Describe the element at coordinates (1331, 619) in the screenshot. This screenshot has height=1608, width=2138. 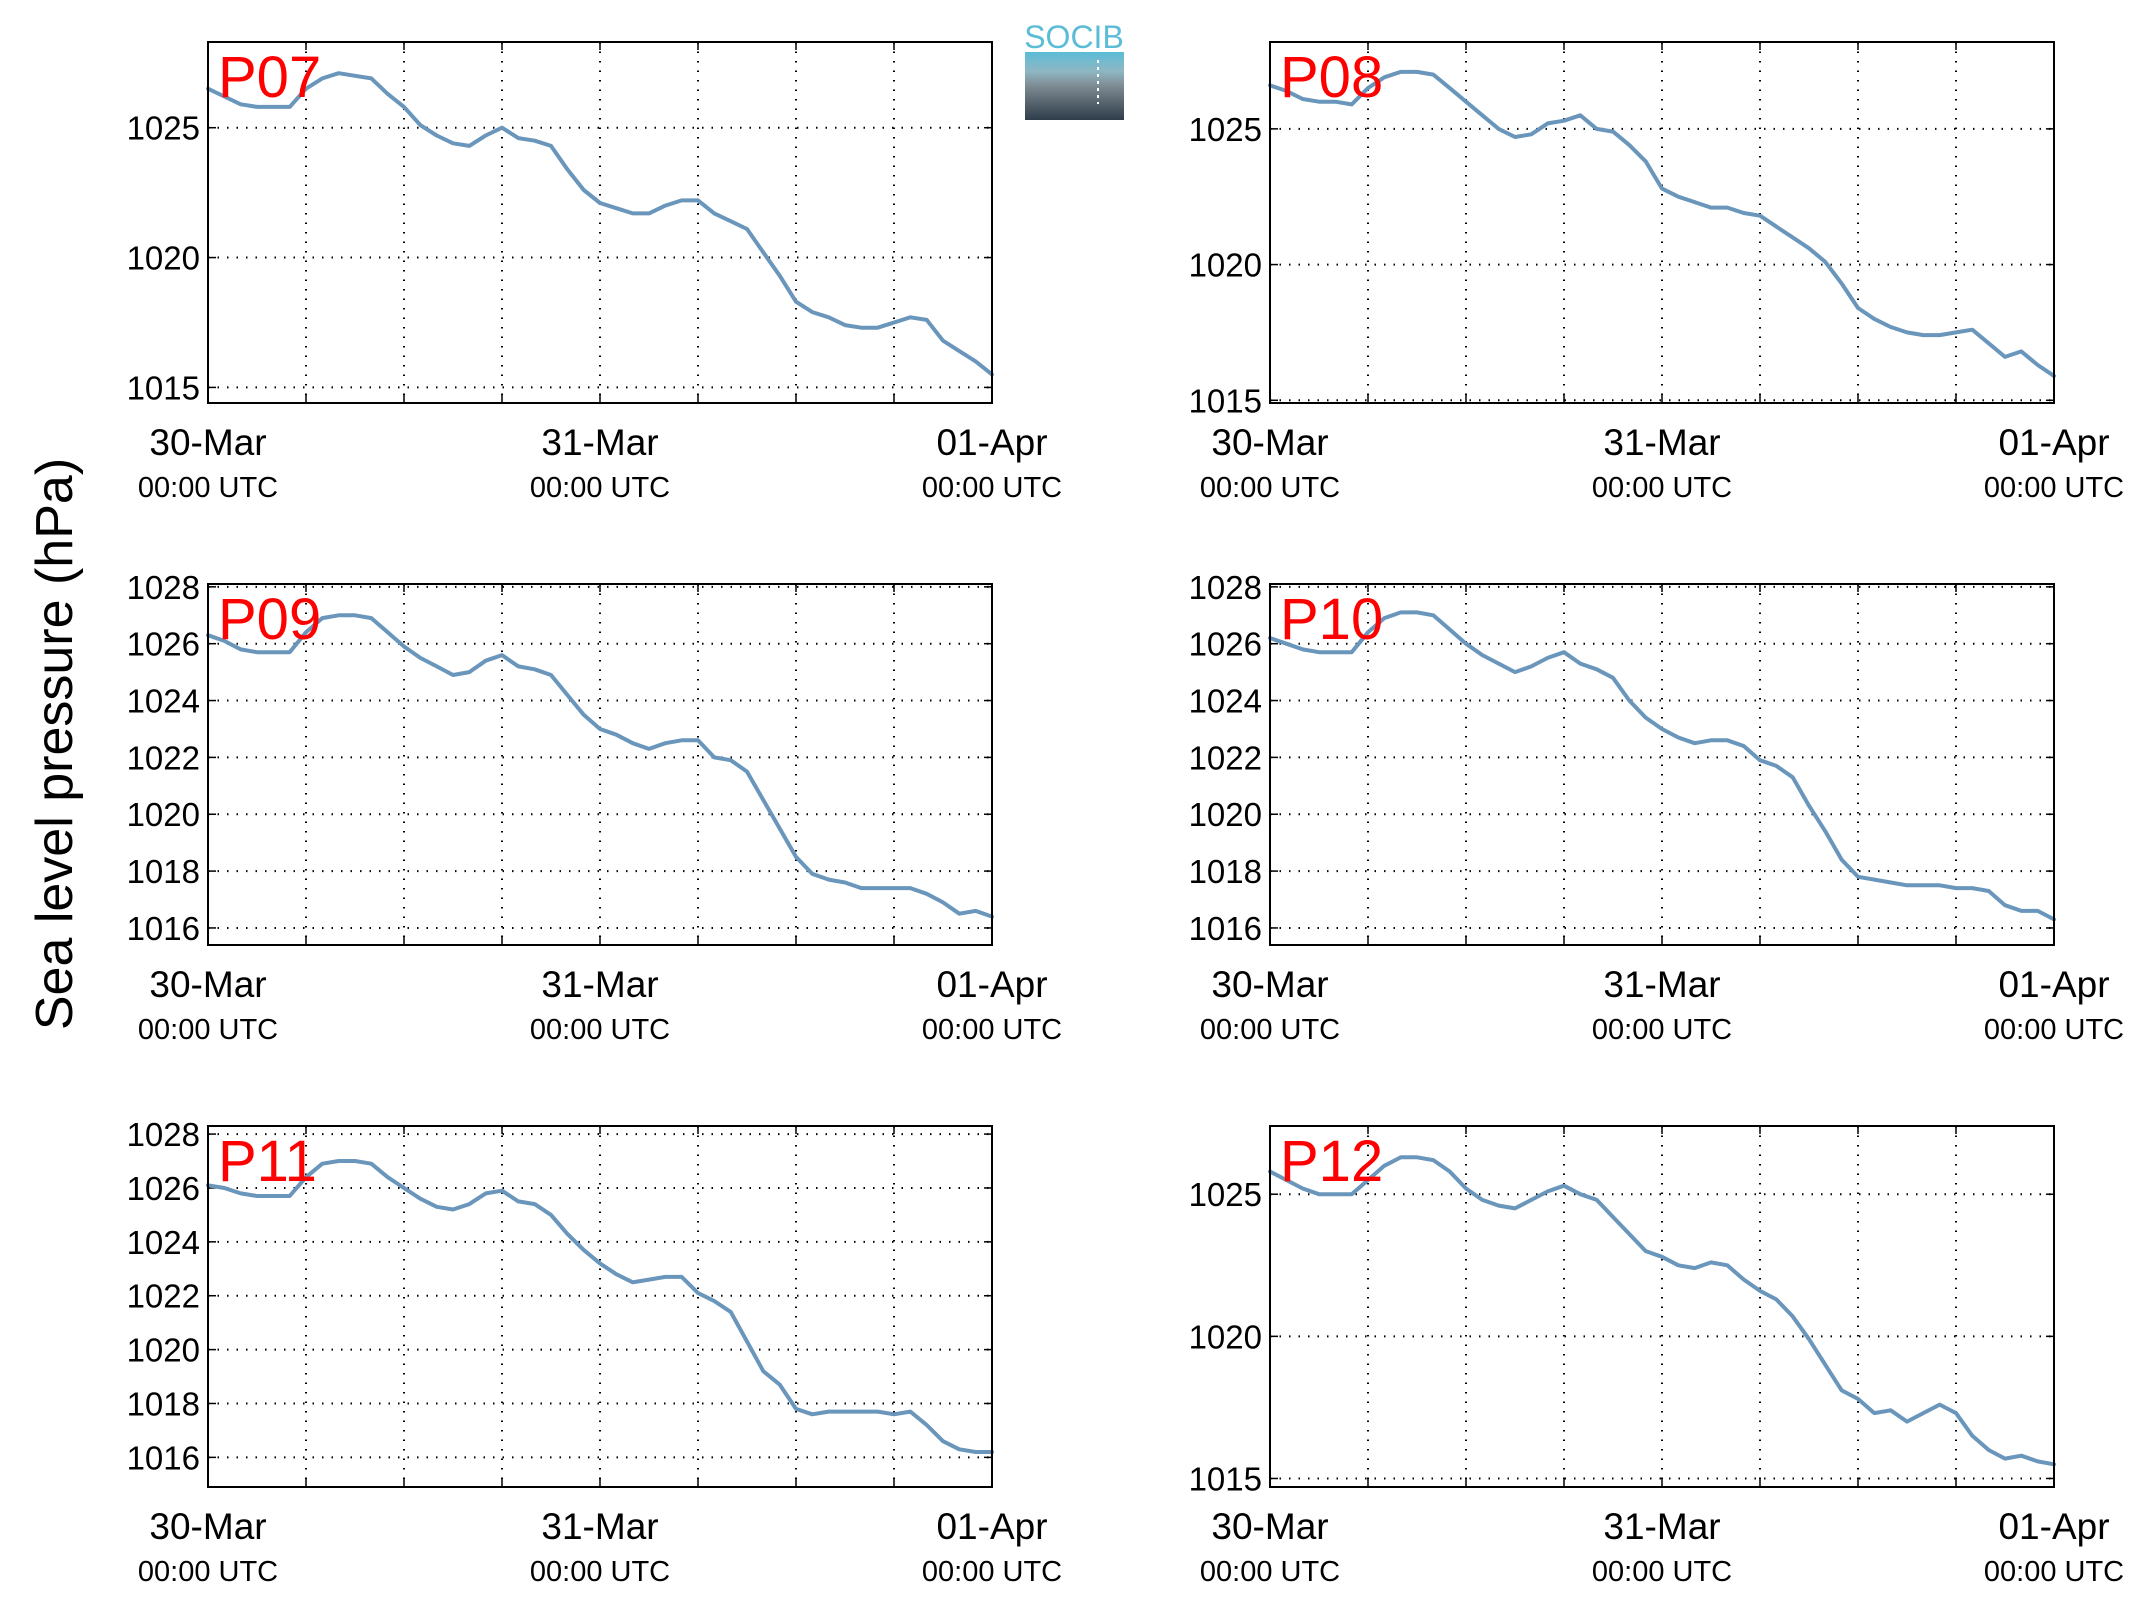
I see `panel-label: P10` at that location.